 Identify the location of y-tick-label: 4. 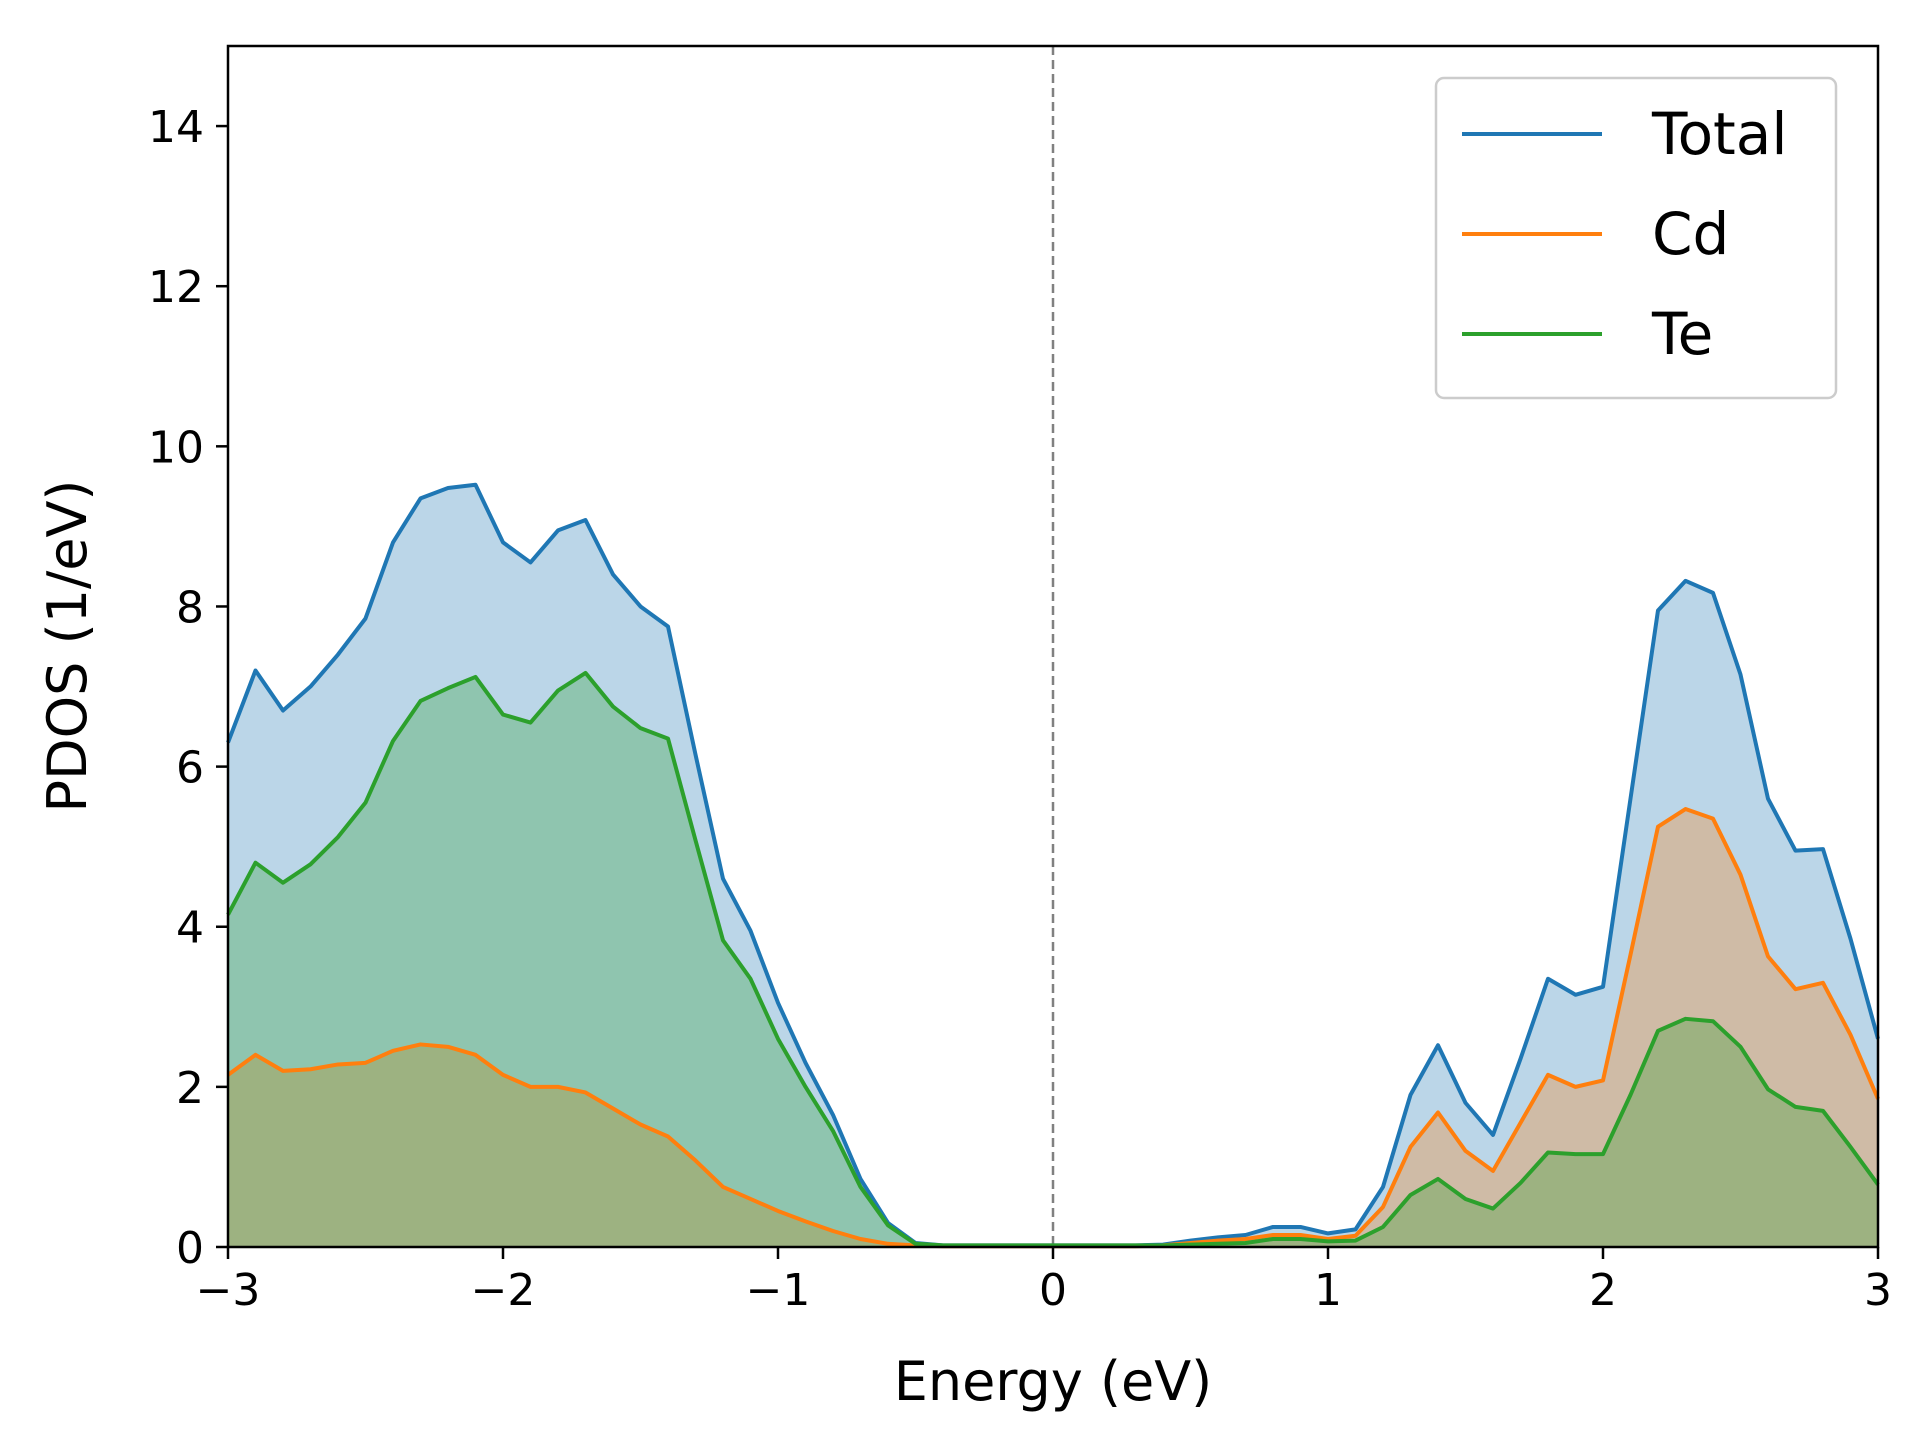
(190, 928).